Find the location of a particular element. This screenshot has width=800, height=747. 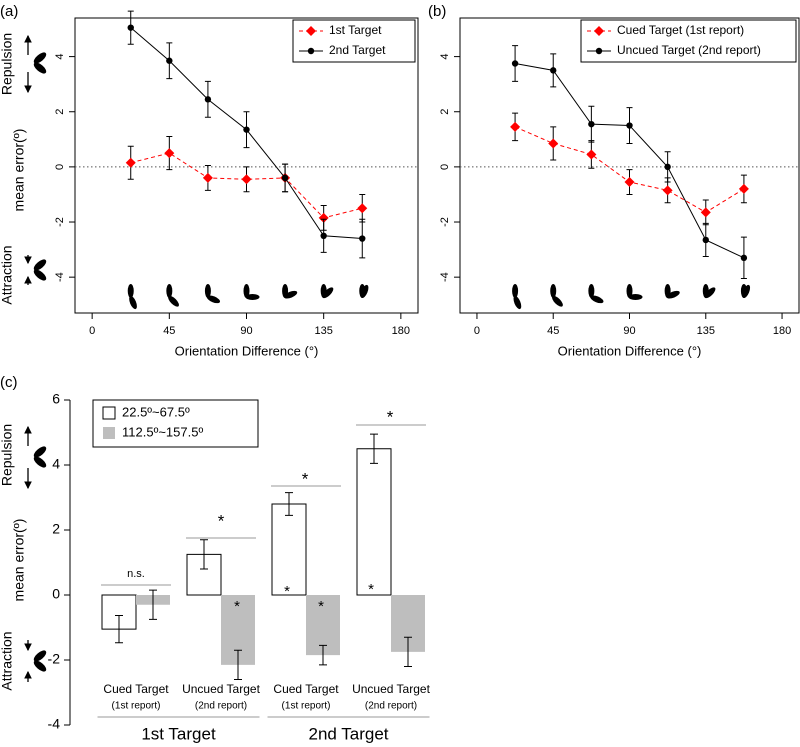

x-tick-note: (2nd report) is located at coordinates (221, 706).